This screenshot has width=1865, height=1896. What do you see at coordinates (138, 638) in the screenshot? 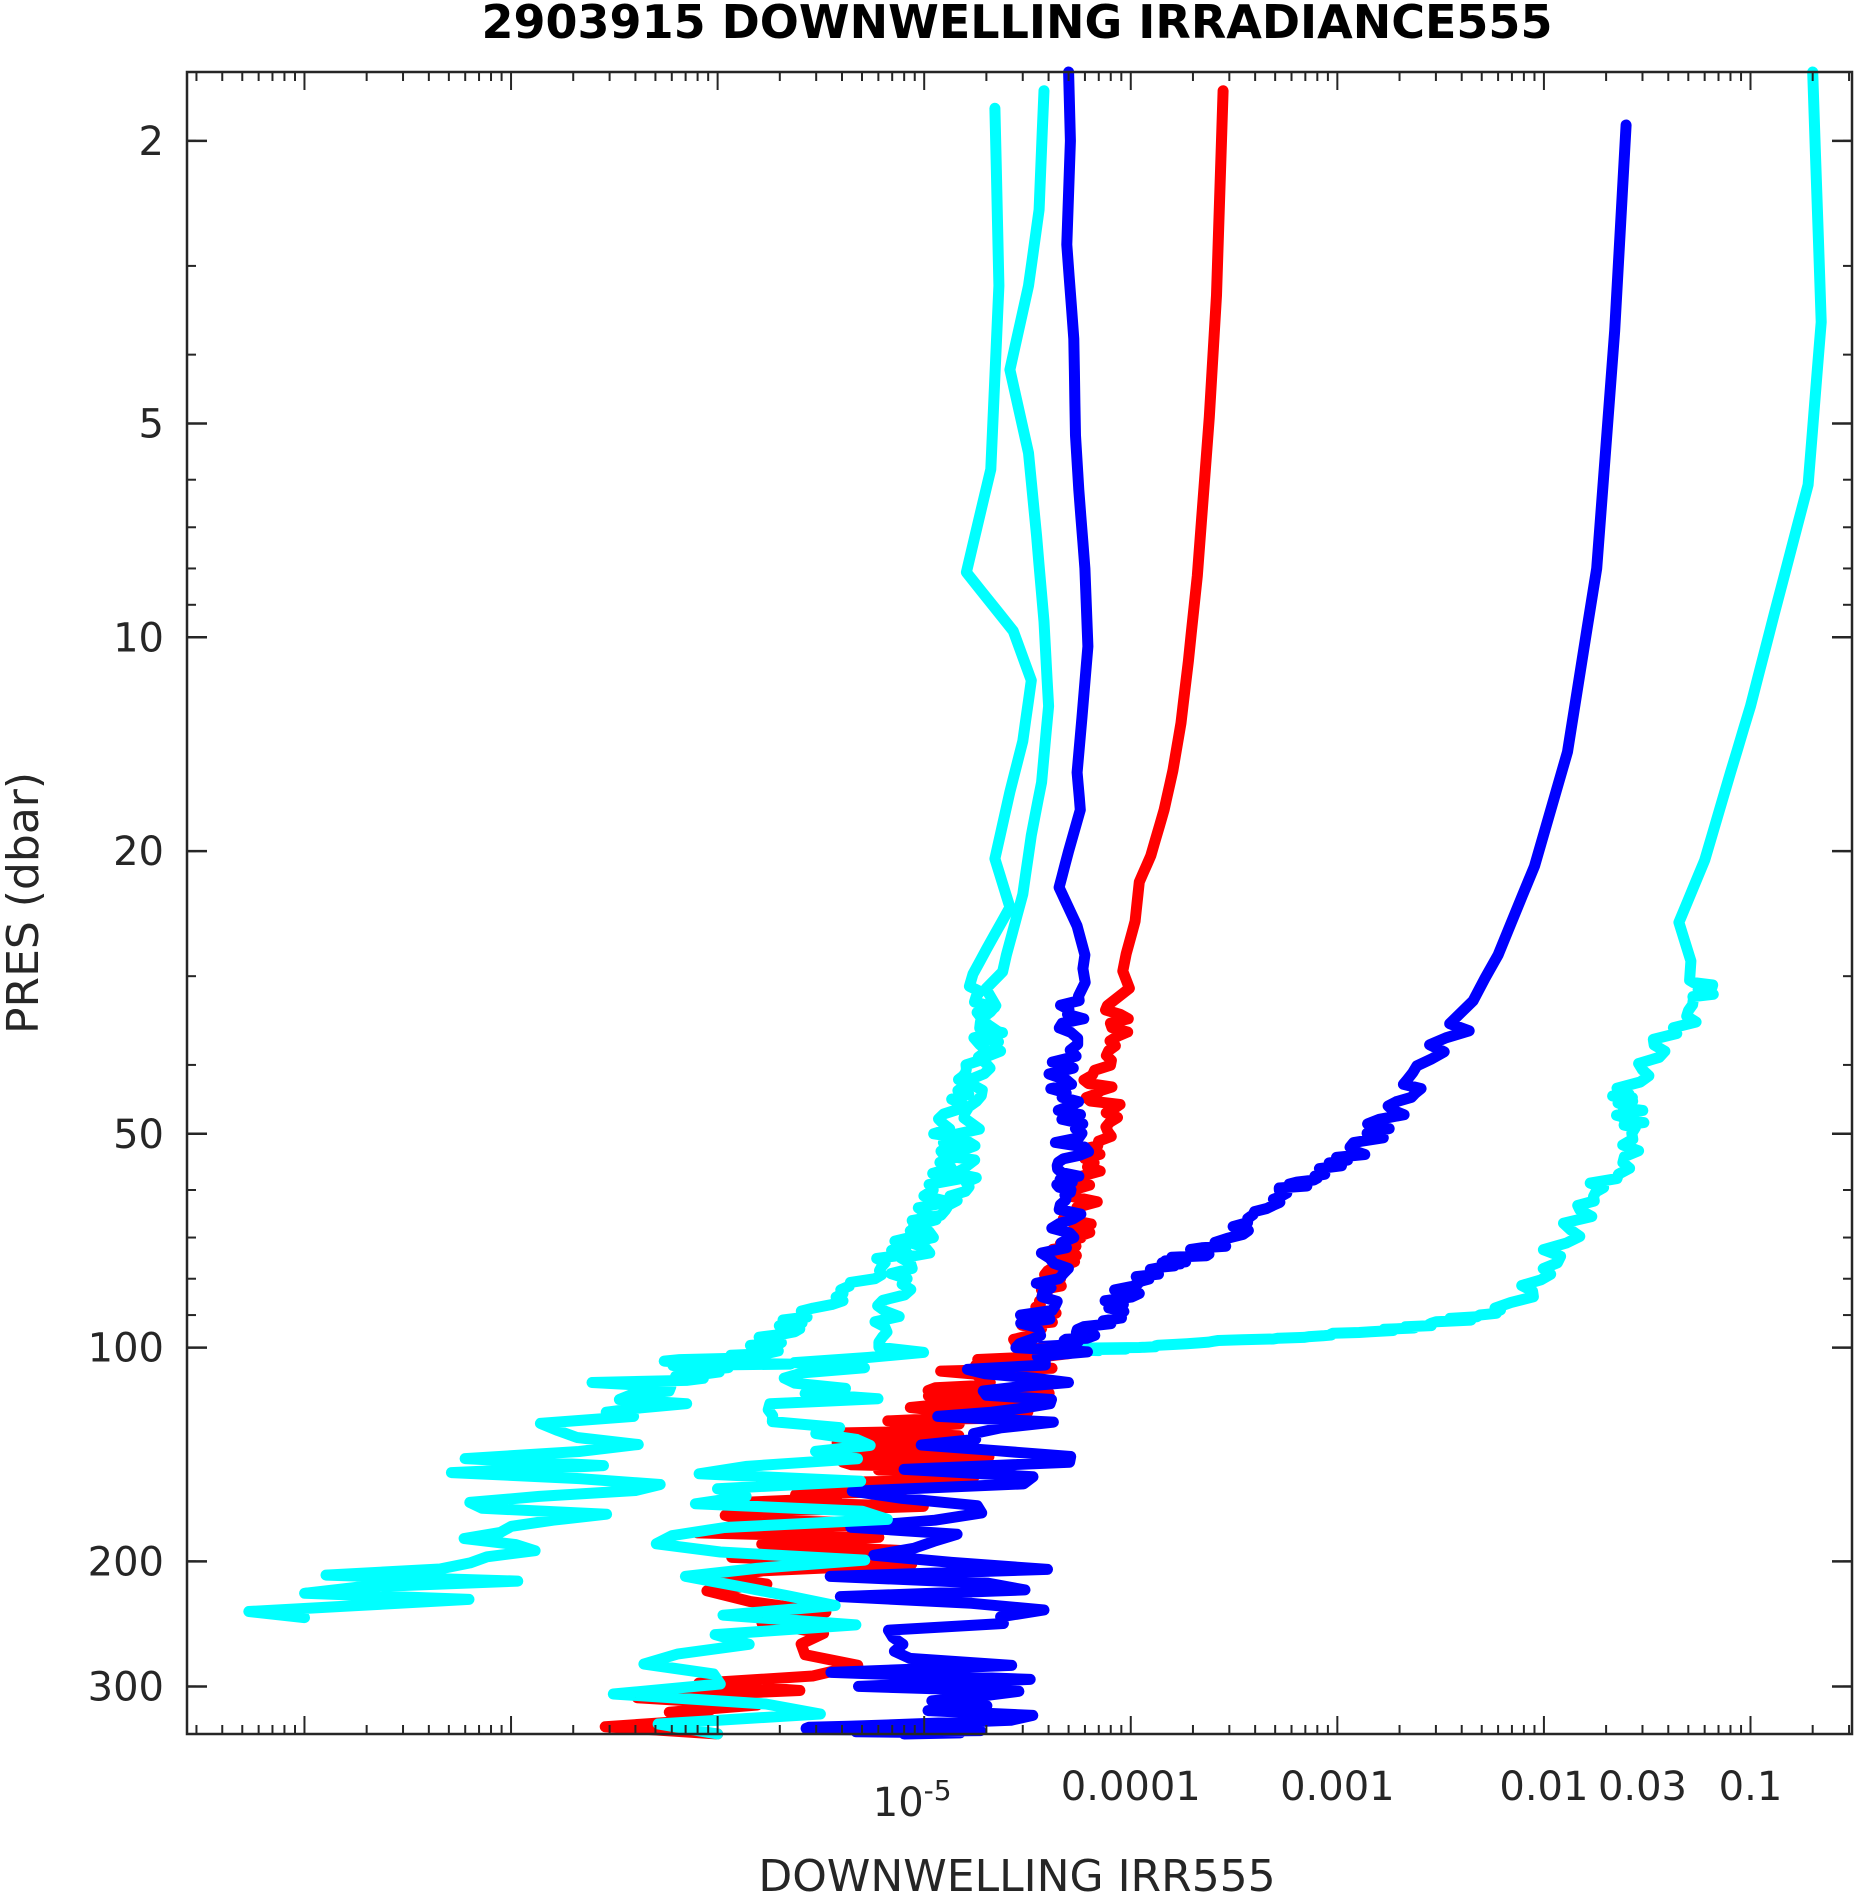
I see `y-tick-label: 10` at bounding box center [138, 638].